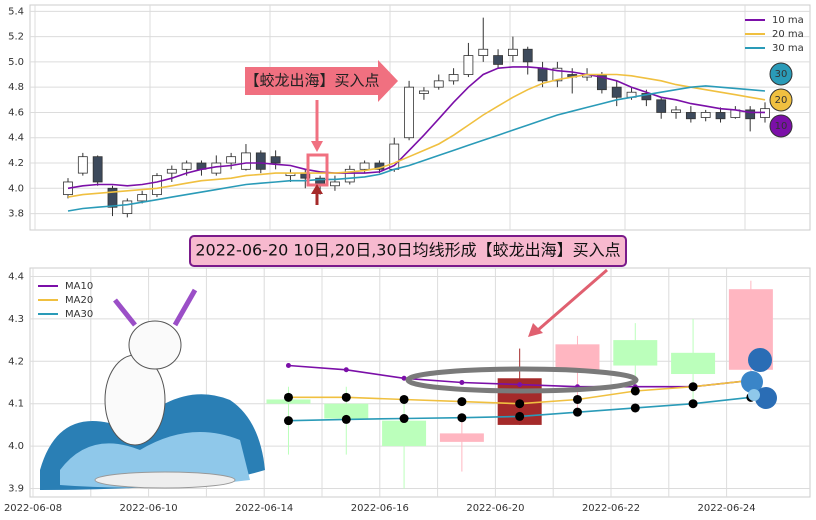 The width and height of the screenshot is (816, 520). Describe the element at coordinates (33, 508) in the screenshot. I see `x-tick-label: 2022-06-08` at that location.